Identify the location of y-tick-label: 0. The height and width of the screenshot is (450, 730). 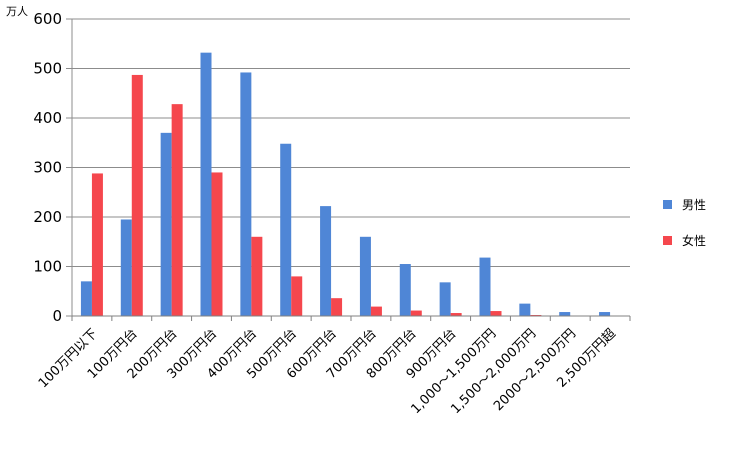
(57, 316).